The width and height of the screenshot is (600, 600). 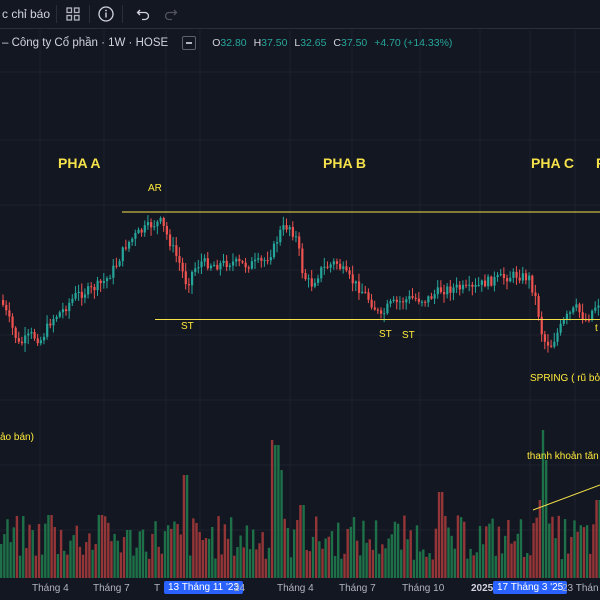 I want to click on st-label-3: ST, so click(x=408, y=335).